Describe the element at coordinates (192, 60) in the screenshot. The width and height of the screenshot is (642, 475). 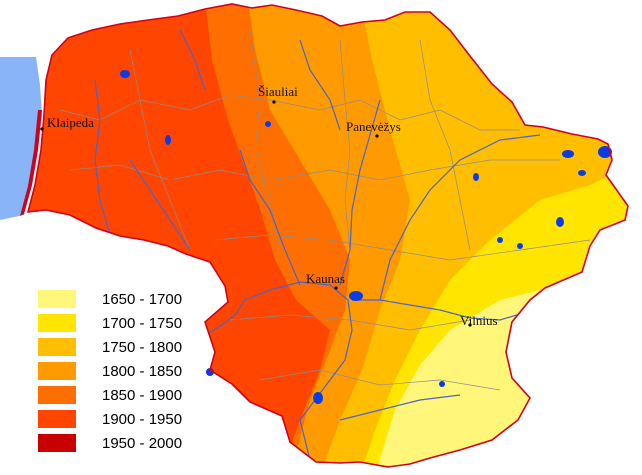
I see `river-venta` at that location.